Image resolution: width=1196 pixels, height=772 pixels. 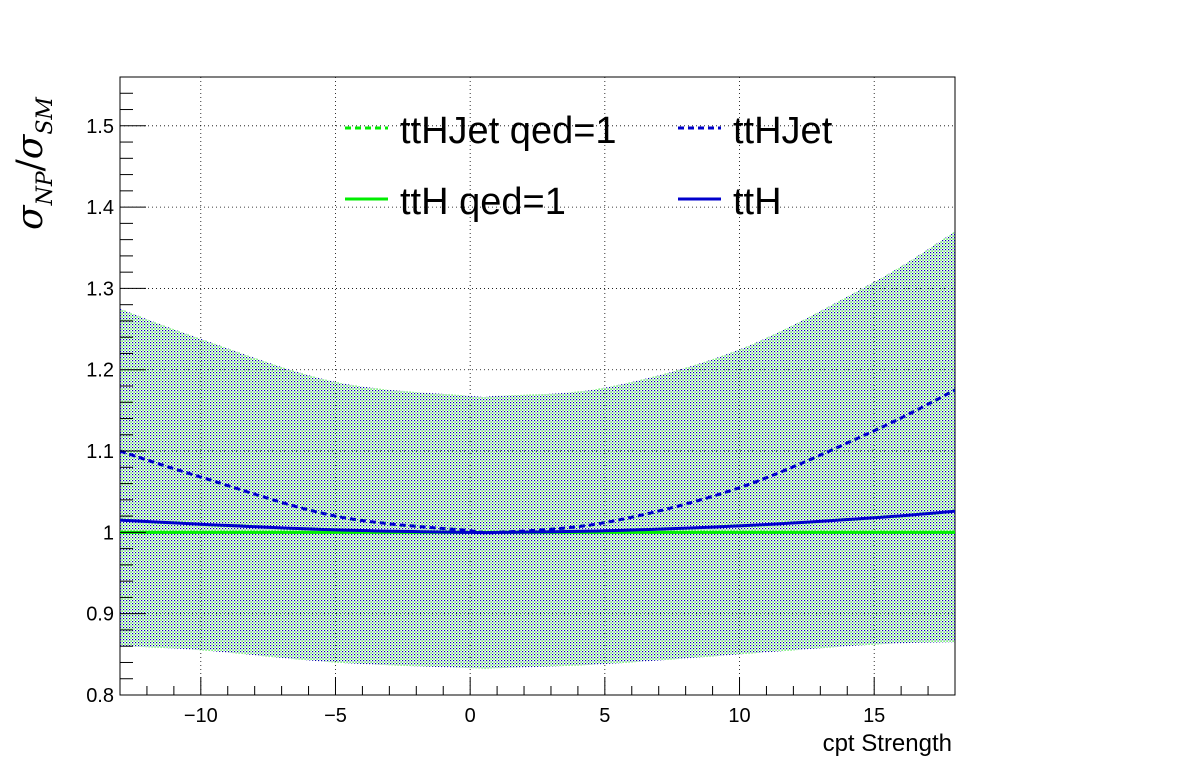 I want to click on x-tick-label: 5, so click(x=604, y=716).